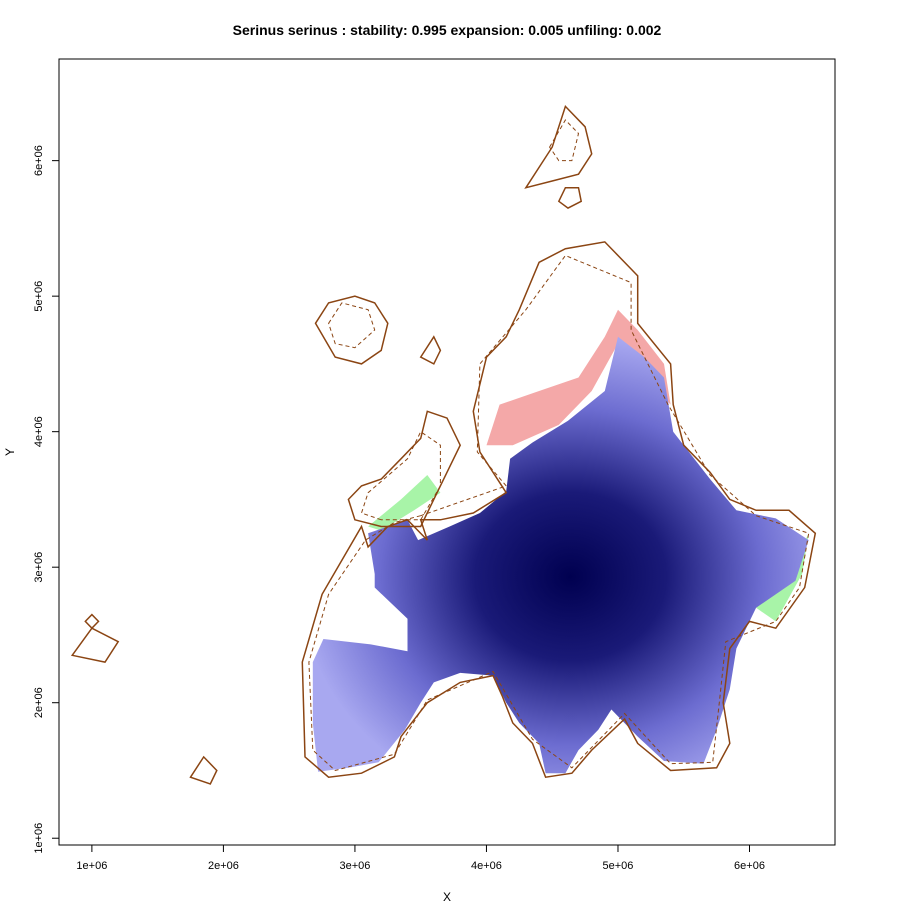  Describe the element at coordinates (39, 296) in the screenshot. I see `y-tick-label: 5e+06` at that location.